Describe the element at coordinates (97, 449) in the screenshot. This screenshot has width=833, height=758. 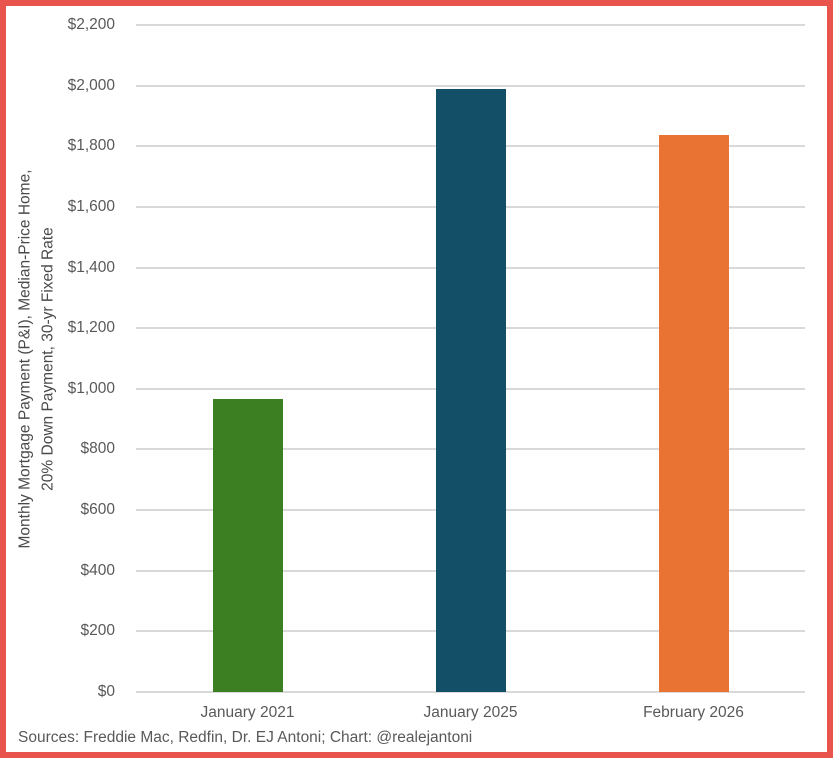
I see `y-tick-label: $800` at that location.